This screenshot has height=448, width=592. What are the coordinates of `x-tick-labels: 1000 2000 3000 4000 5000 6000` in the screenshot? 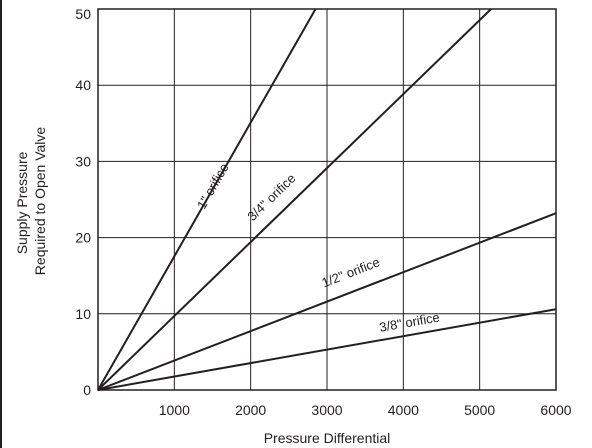 It's located at (365, 410).